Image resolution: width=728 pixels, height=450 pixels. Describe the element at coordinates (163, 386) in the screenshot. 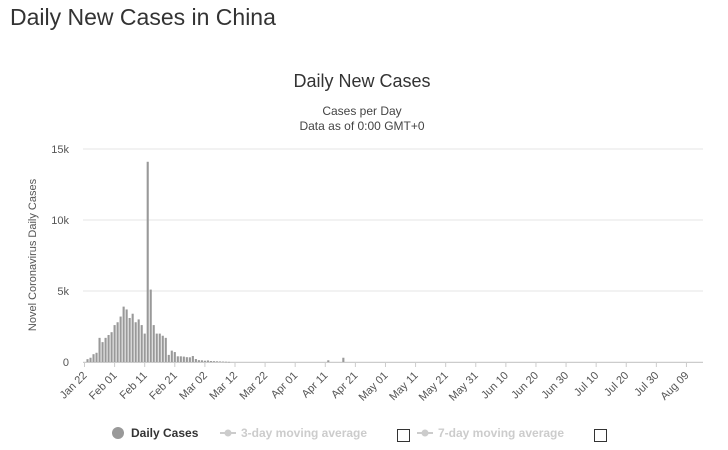

I see `x-tick-label: Feb 21` at that location.